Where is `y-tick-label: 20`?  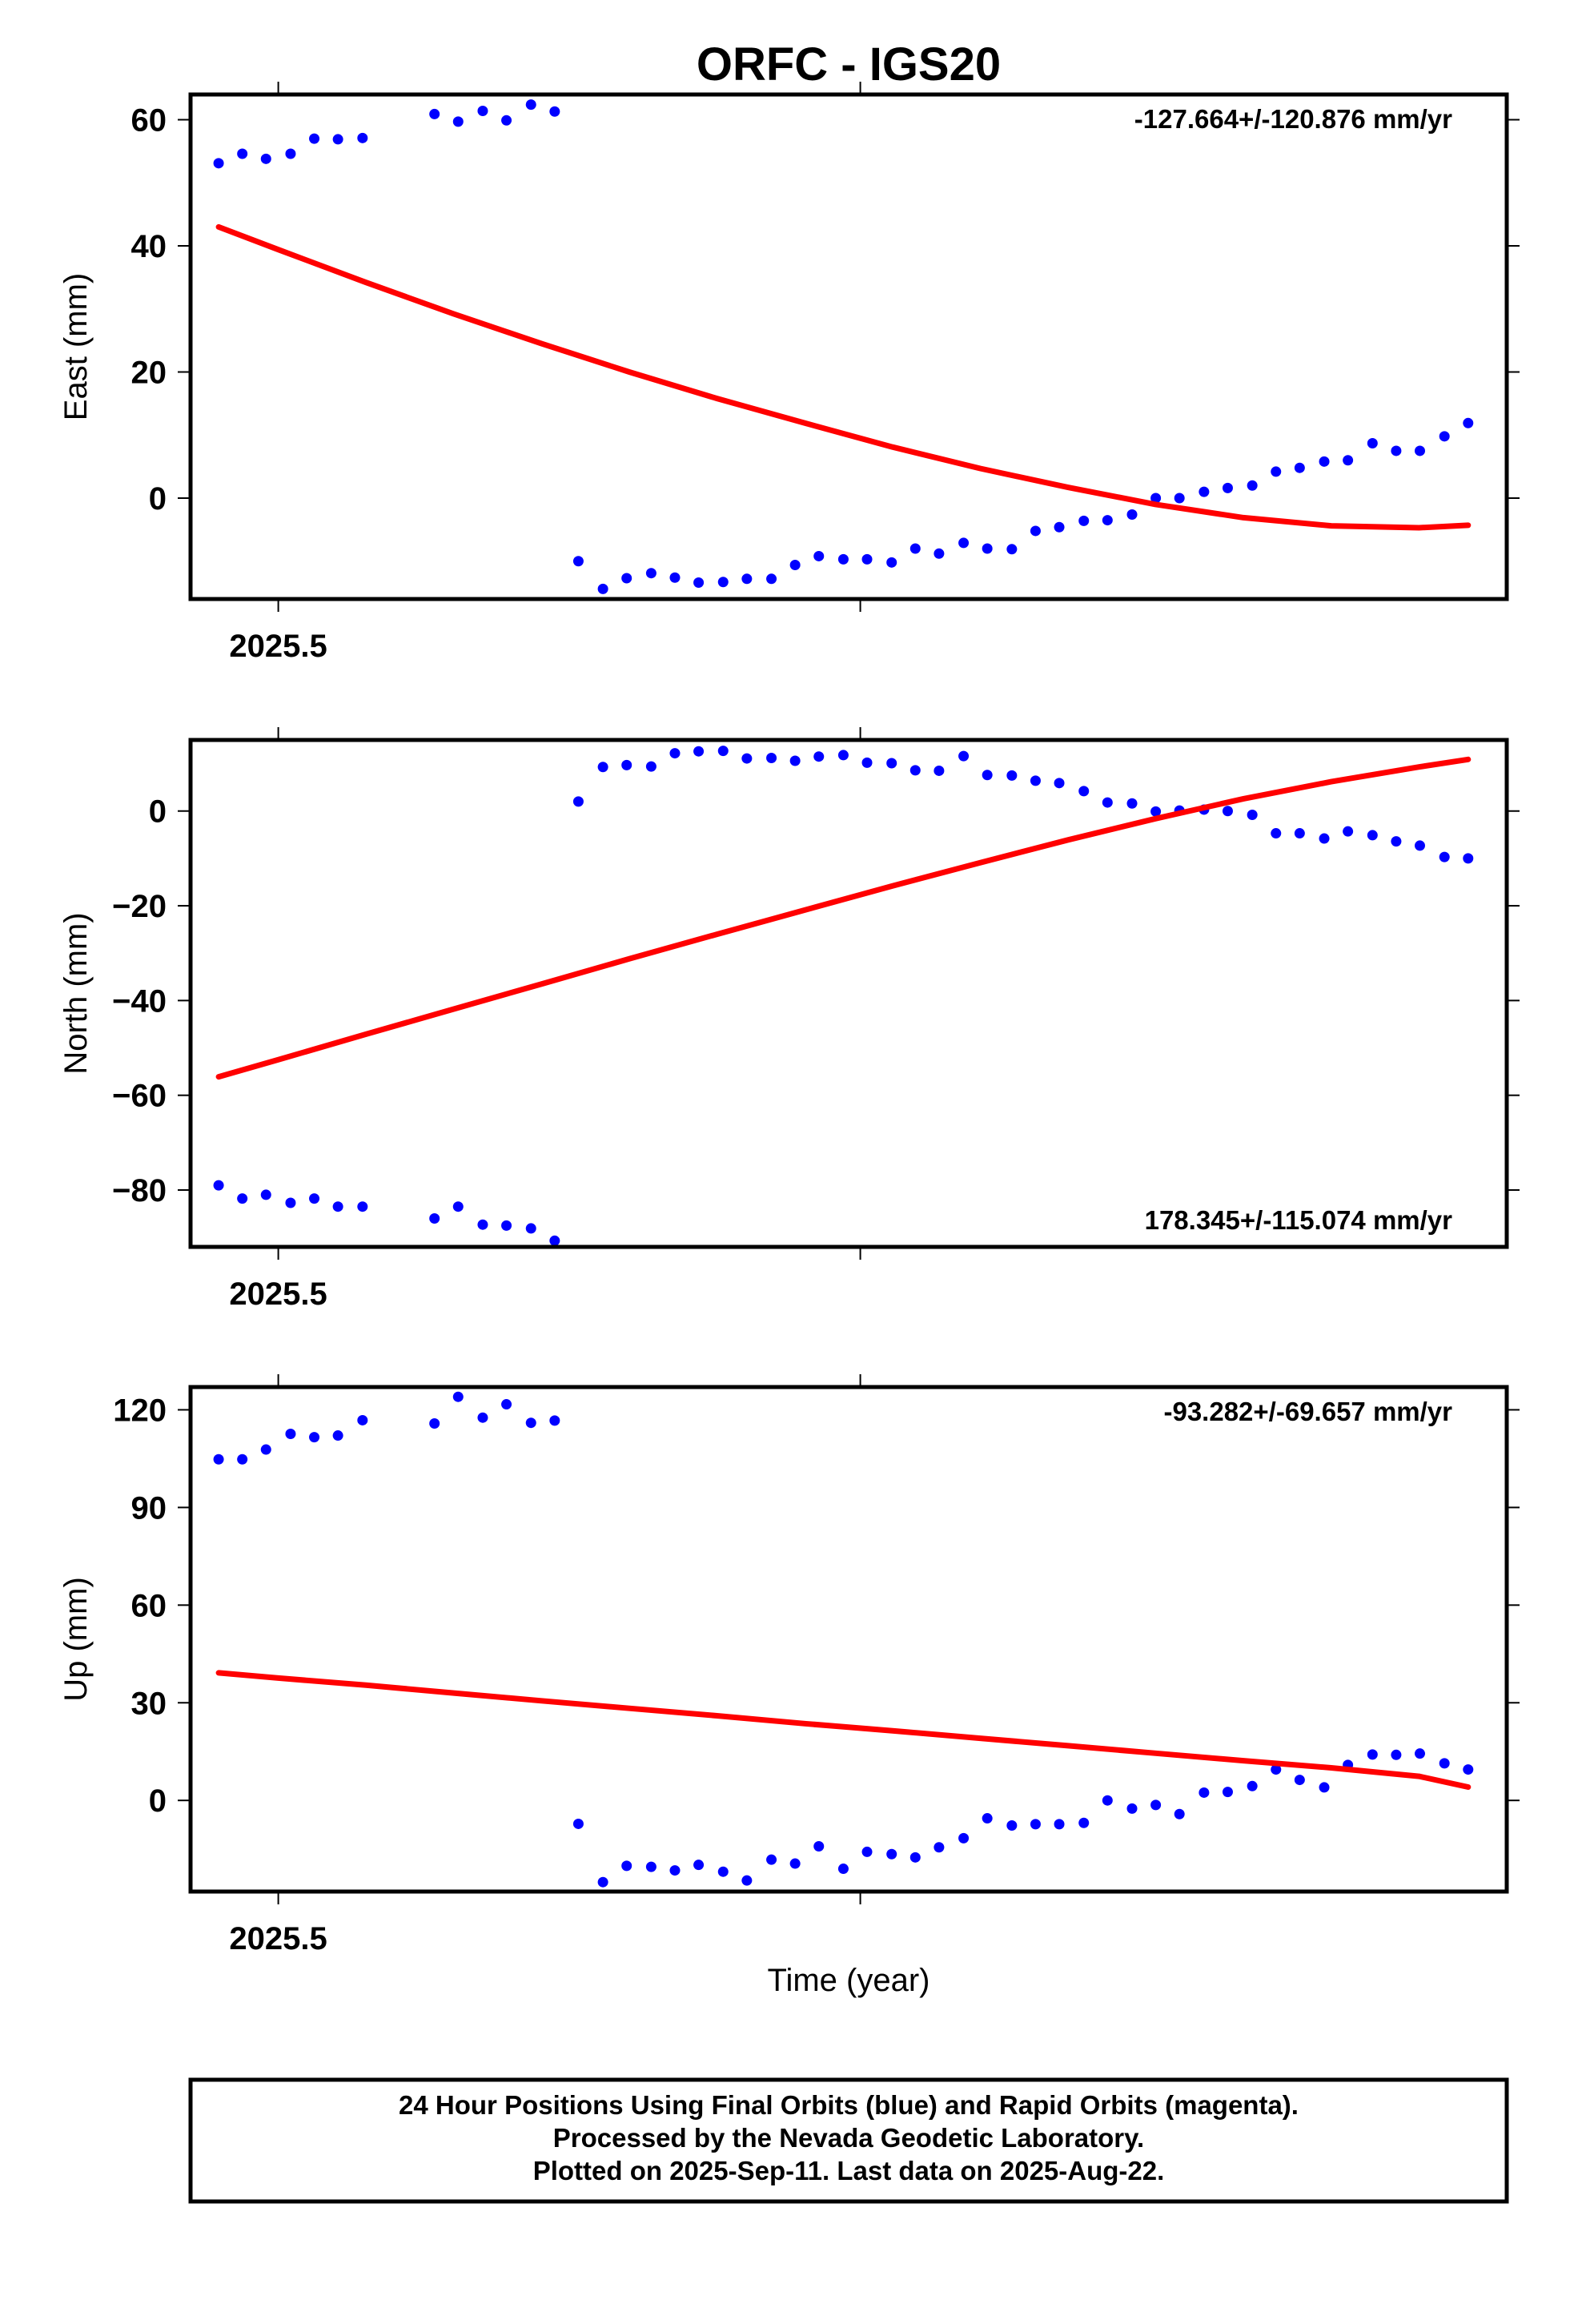
y-tick-label: 20 is located at coordinates (149, 373).